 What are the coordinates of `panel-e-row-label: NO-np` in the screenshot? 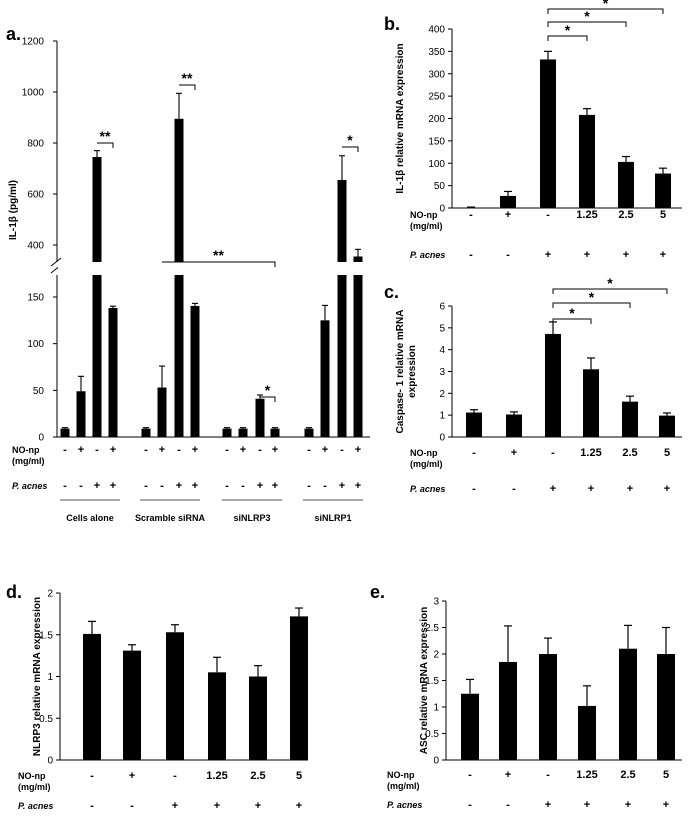 It's located at (401, 775).